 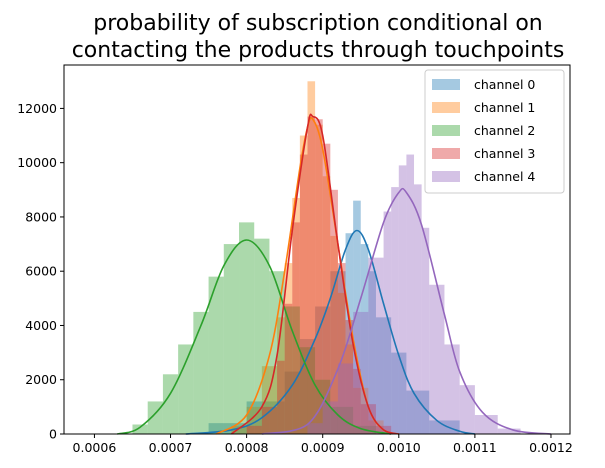 What do you see at coordinates (37, 162) in the screenshot?
I see `y-tick-label-5: 10000` at bounding box center [37, 162].